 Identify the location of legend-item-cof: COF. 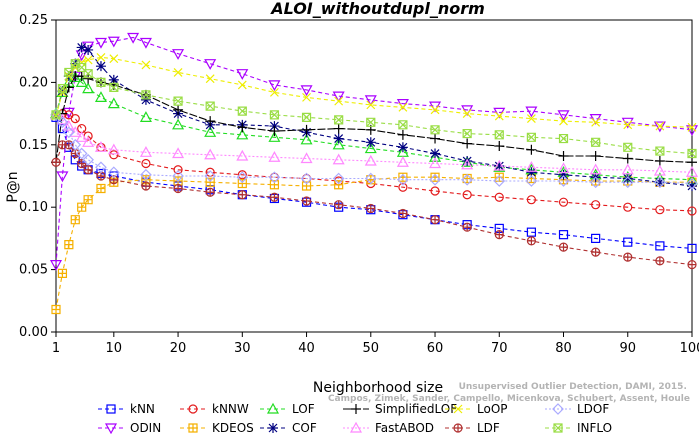
(288, 427).